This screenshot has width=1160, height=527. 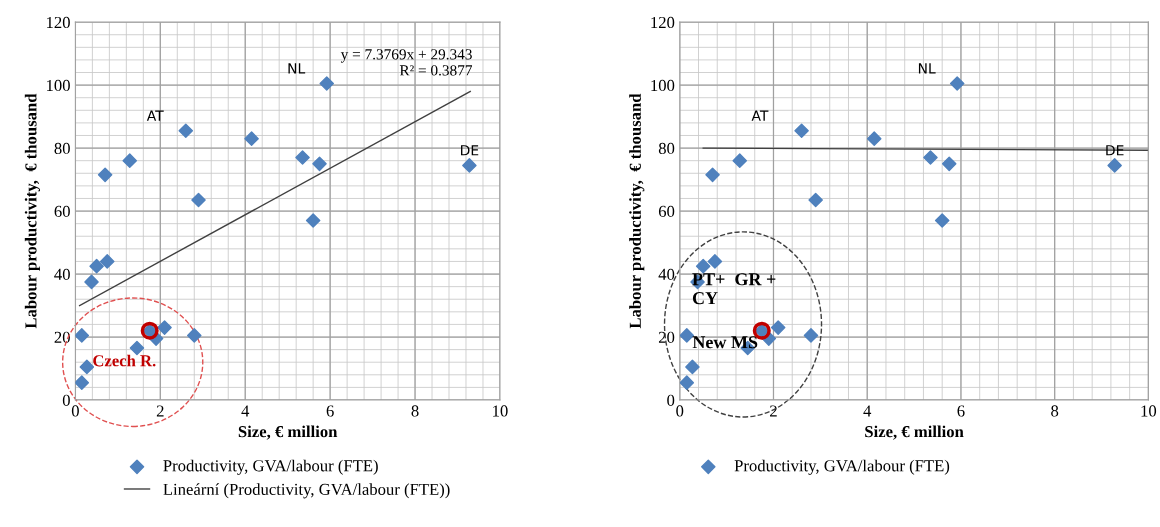 I want to click on annotation: y = 7.3769x + 29.343 R² = 0.3877, so click(x=406, y=62).